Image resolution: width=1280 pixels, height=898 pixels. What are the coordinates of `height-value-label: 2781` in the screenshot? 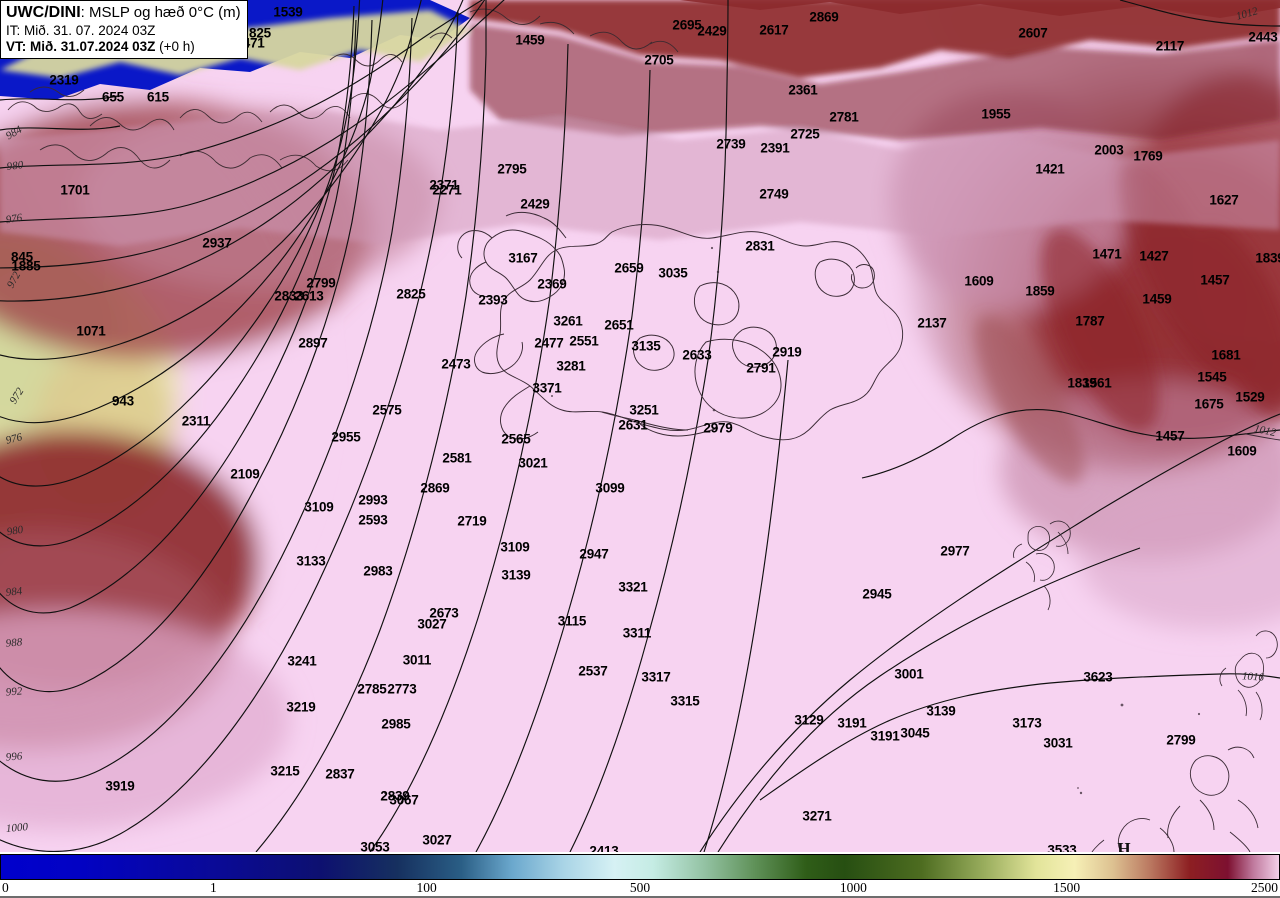 It's located at (844, 117).